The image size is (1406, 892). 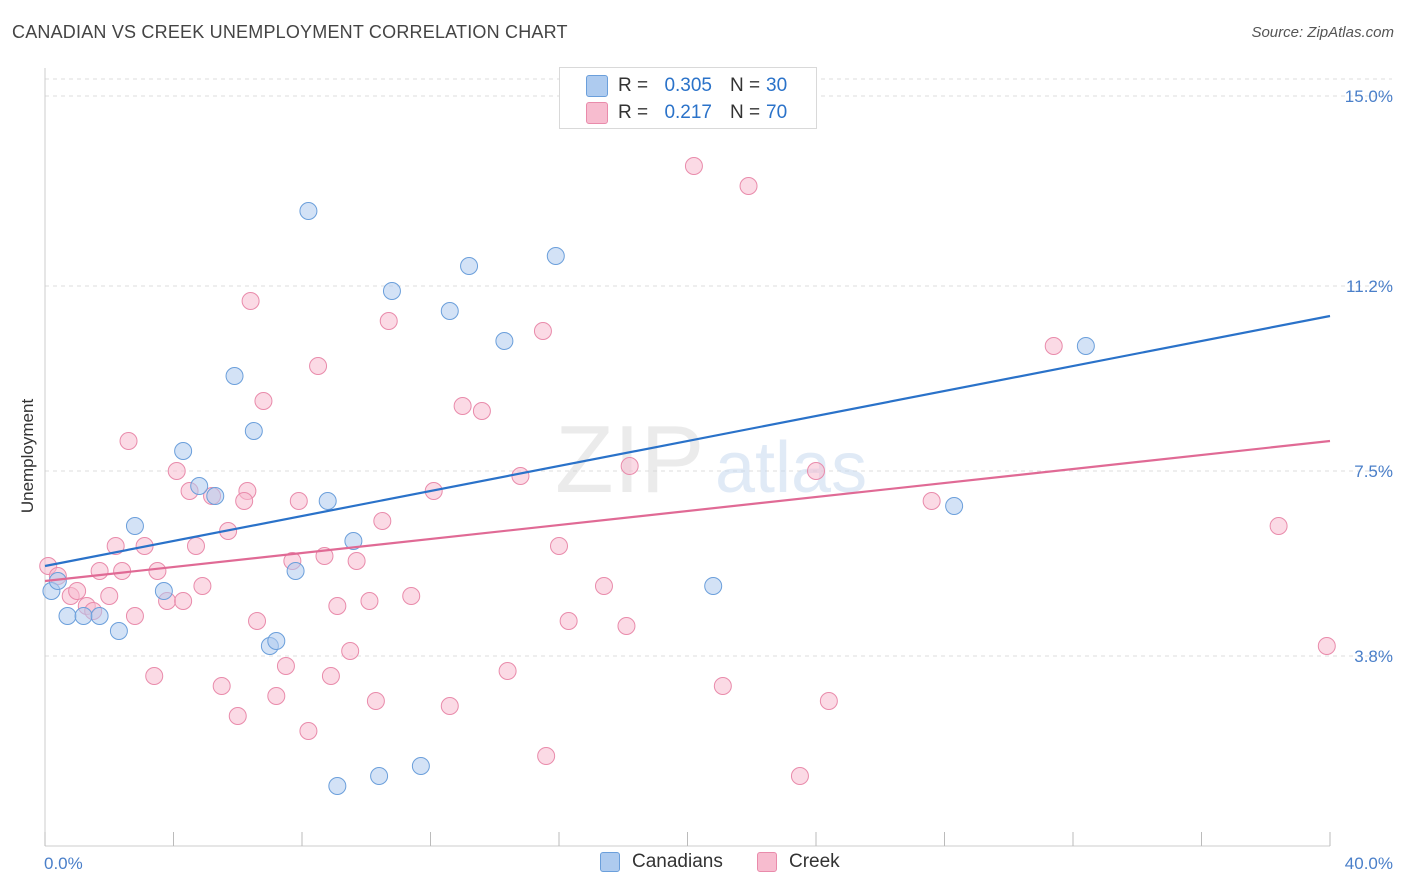 I want to click on y-tick-label: 3.8%, so click(x=1373, y=656).